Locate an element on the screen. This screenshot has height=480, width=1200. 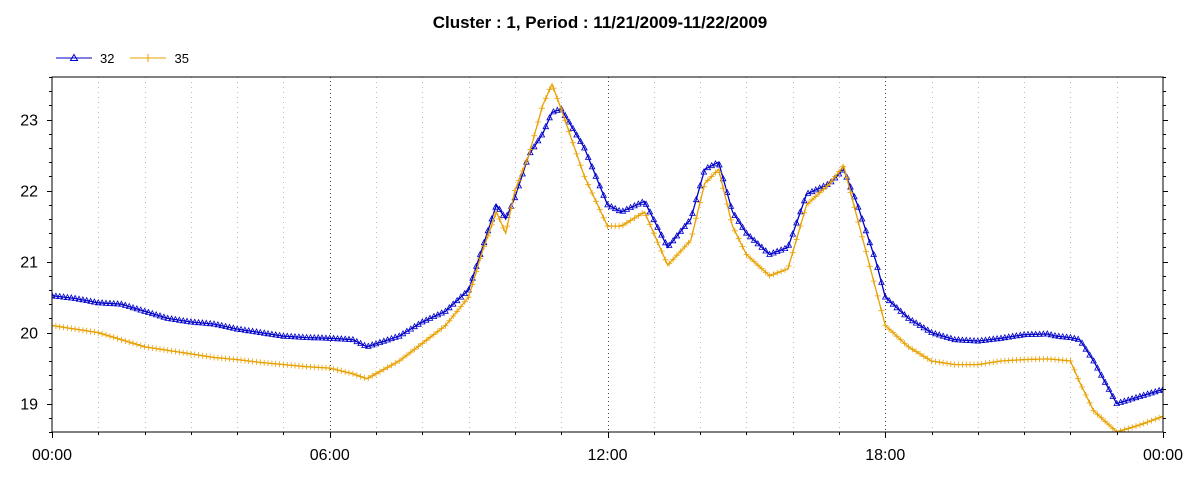
y-tick-label: 21 is located at coordinates (29, 263).